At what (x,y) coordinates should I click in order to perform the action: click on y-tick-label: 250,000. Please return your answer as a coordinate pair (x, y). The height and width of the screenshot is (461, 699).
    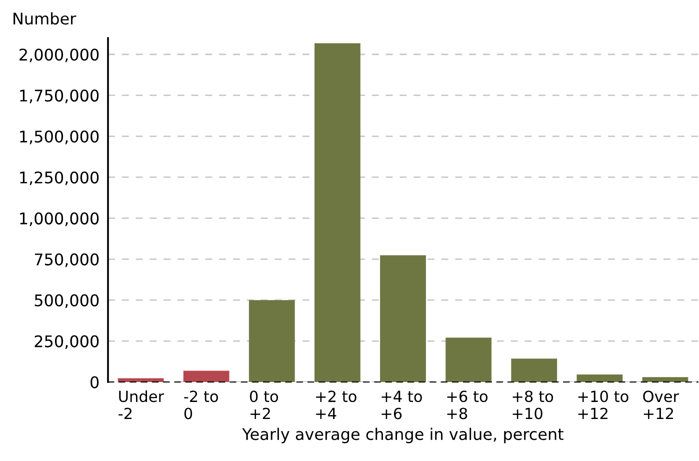
    Looking at the image, I should click on (66, 342).